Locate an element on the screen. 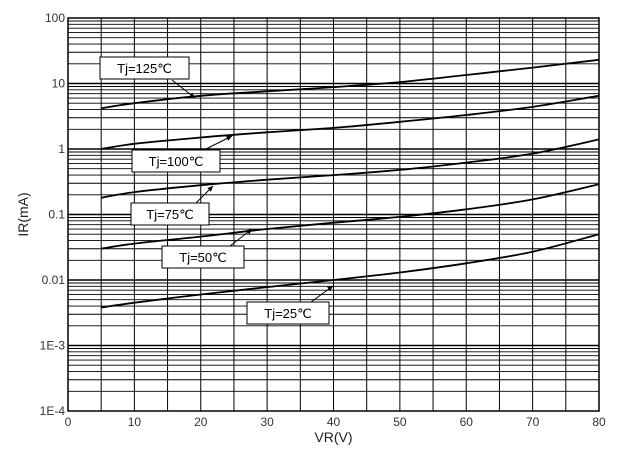  series-label: Tj=100℃ is located at coordinates (176, 161).